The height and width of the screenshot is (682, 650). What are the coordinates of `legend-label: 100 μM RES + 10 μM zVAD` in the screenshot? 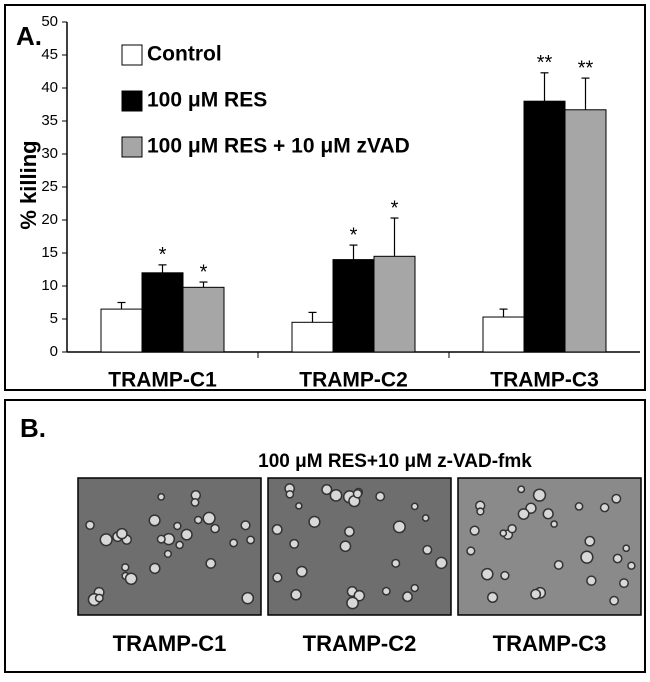 It's located at (278, 146).